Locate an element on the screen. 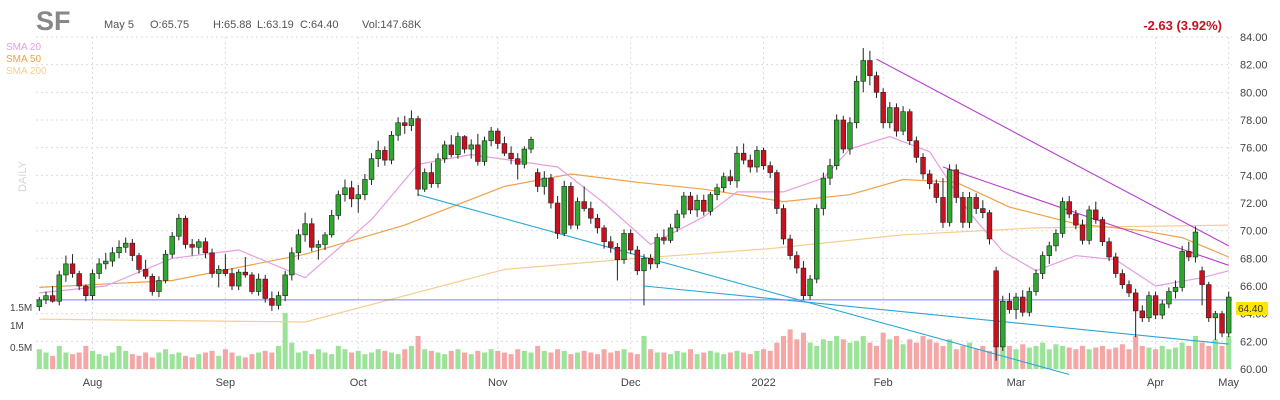  x-tick-label: Apr is located at coordinates (1155, 383).